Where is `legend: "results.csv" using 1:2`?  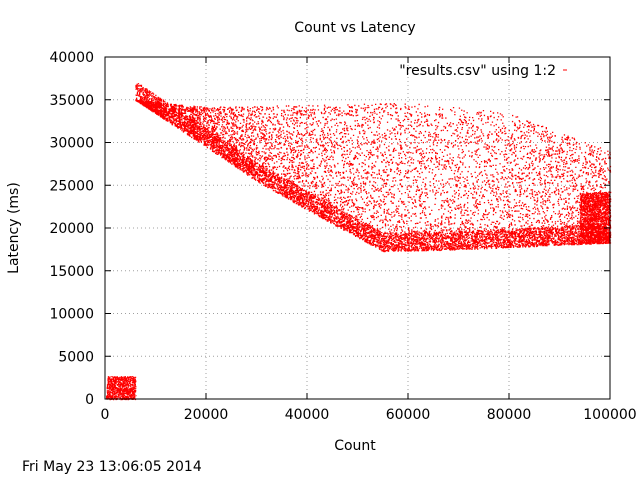 legend: "results.csv" using 1:2 is located at coordinates (483, 71).